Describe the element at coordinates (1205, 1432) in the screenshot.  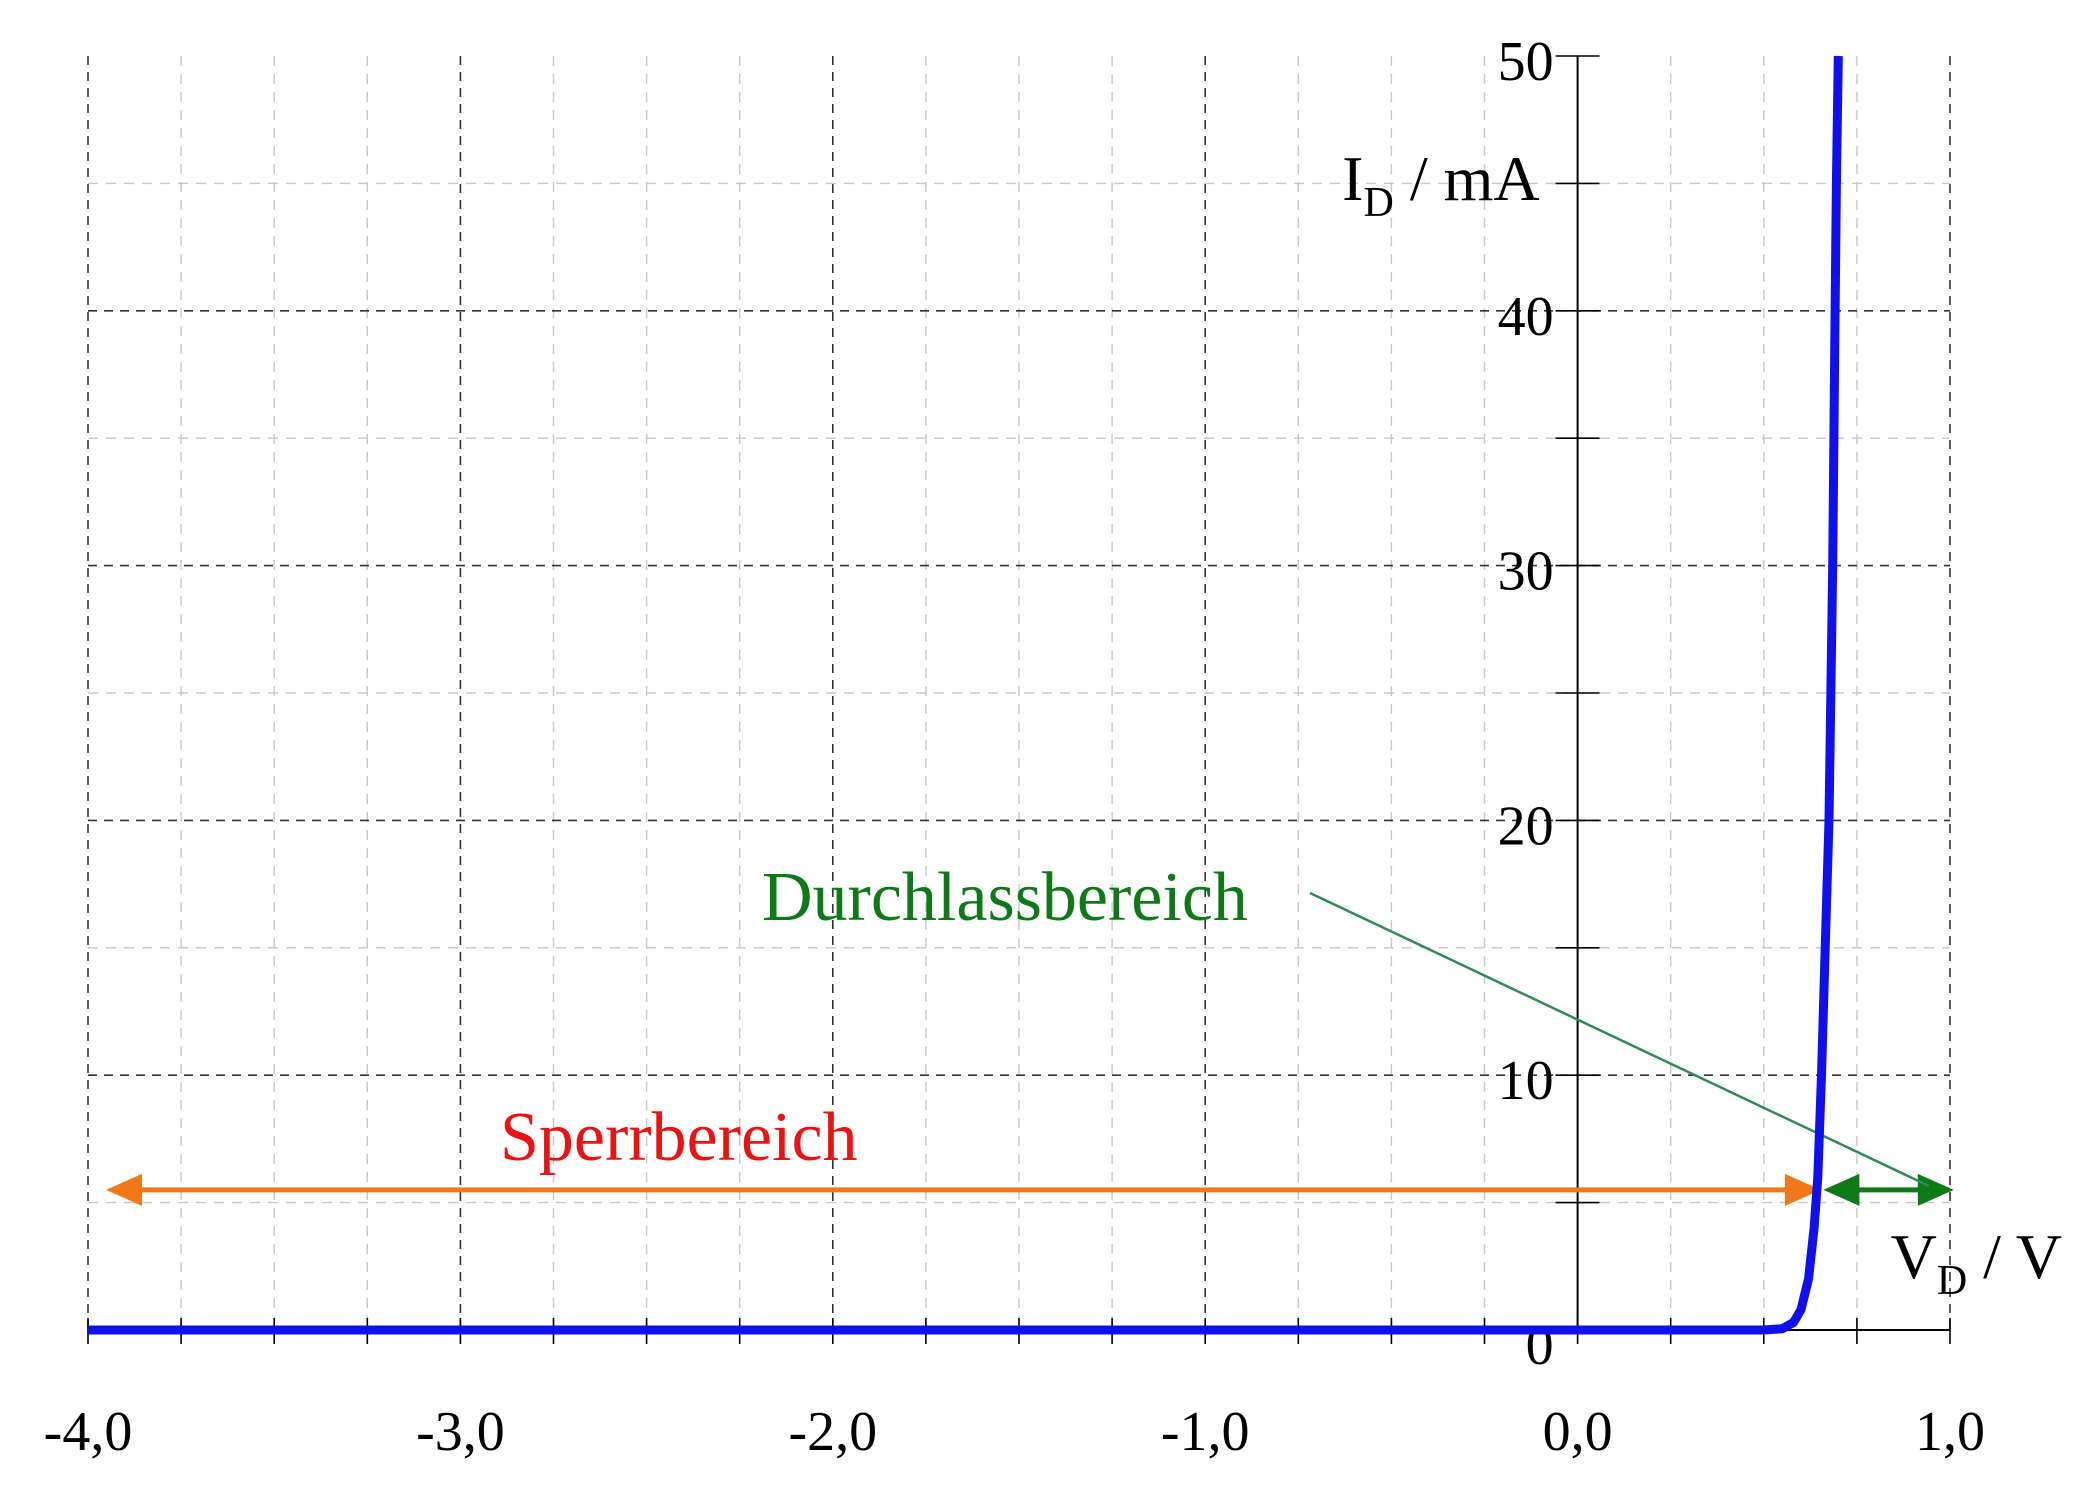
I see `x-tick-label: -1,0` at that location.